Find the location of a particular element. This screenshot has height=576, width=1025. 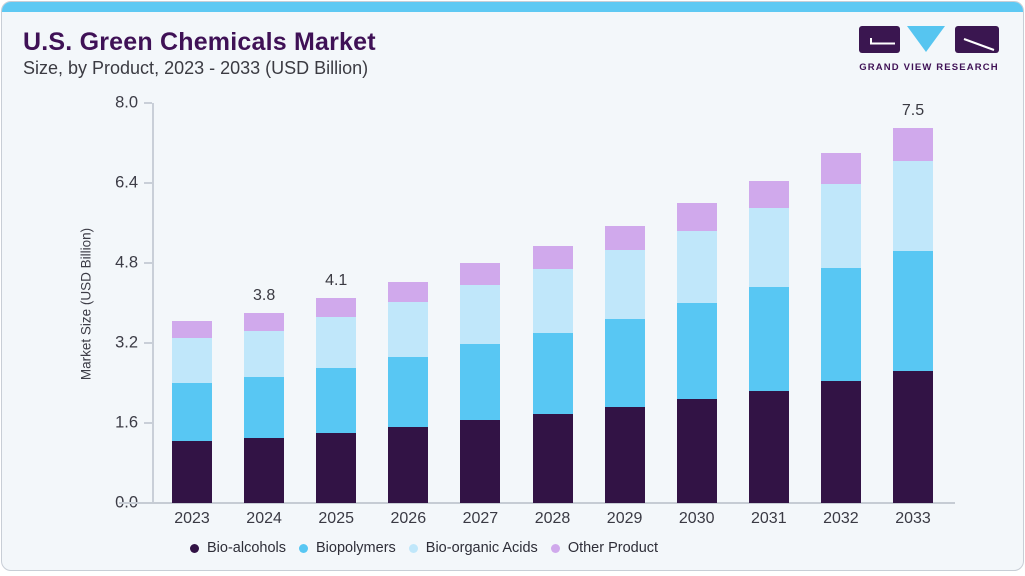

bar-segment-2028-bio-organic-acids is located at coordinates (552, 301).